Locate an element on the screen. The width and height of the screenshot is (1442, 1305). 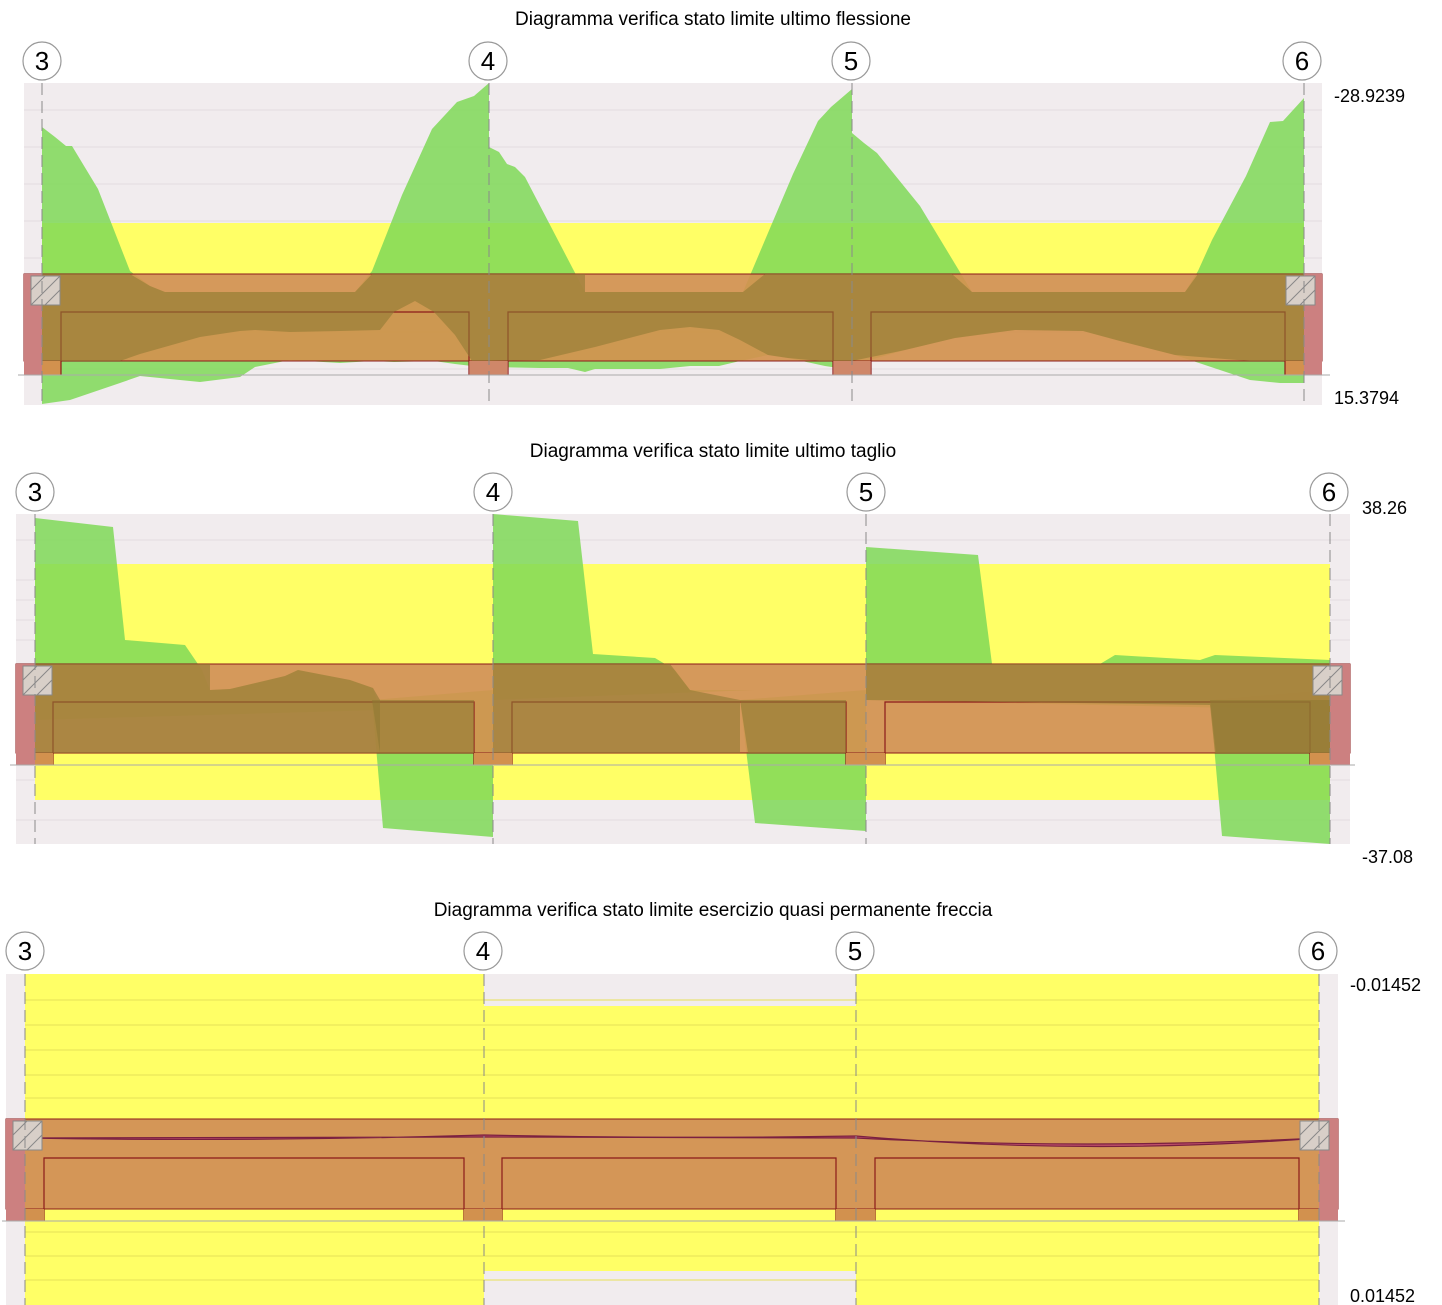
max-value-label: -28.9239 is located at coordinates (1369, 96).